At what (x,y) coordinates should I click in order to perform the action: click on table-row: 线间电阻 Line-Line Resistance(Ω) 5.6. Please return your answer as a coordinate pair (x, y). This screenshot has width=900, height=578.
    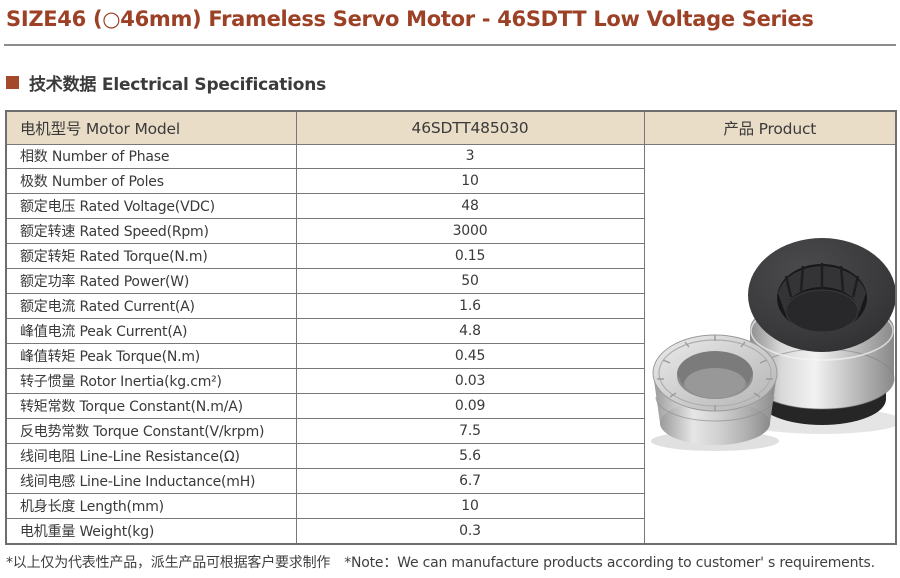
    Looking at the image, I should click on (450, 456).